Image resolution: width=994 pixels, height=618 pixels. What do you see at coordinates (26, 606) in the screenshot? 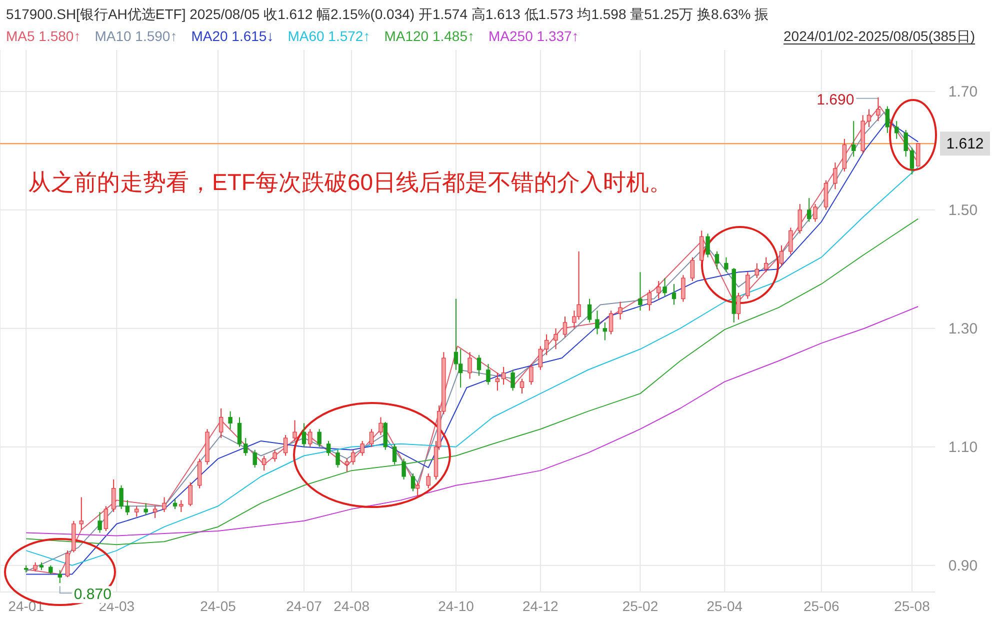
I see `x-tick-label: 24-01` at bounding box center [26, 606].